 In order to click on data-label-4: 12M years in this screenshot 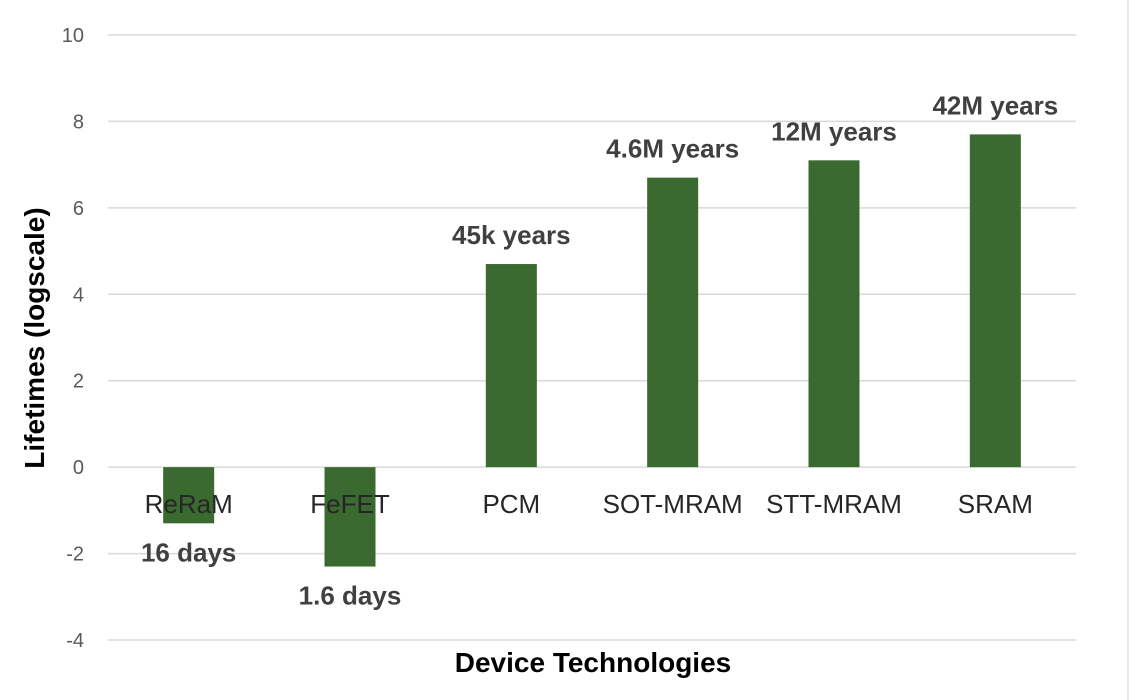, I will do `click(834, 131)`.